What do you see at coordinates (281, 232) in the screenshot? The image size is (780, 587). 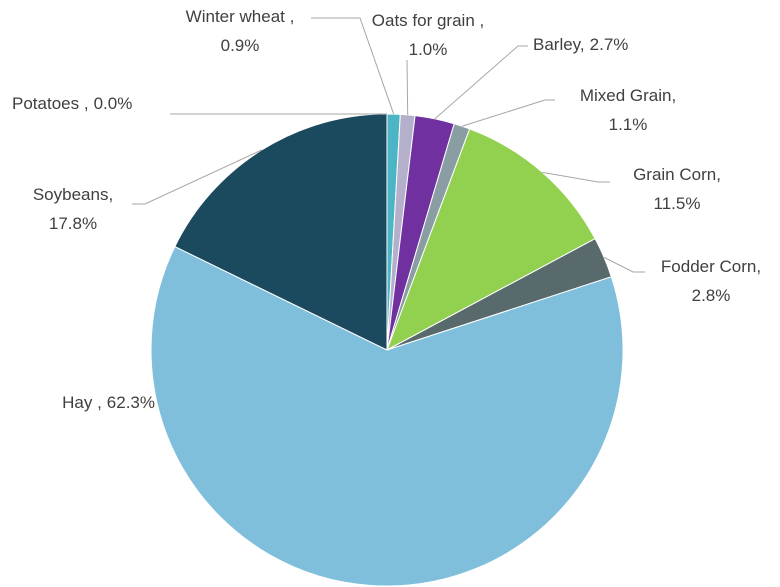 I see `pie-slice` at bounding box center [281, 232].